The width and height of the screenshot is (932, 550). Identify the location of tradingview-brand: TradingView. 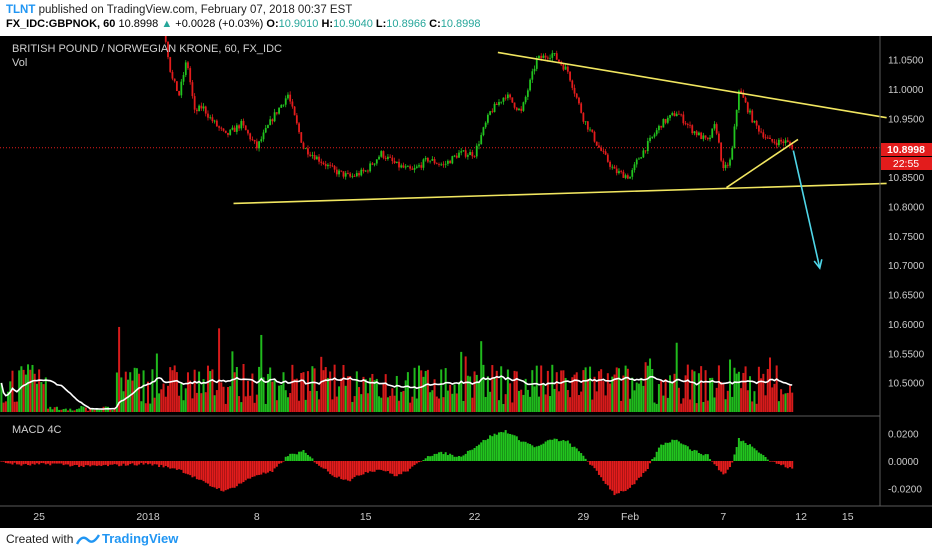
(140, 538).